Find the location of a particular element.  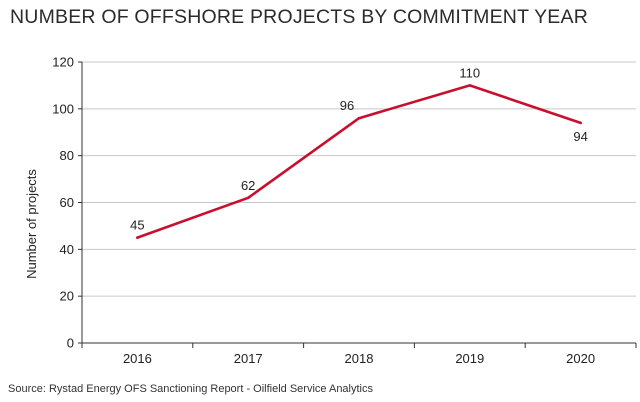

x-tick-label: 2019 is located at coordinates (469, 358).